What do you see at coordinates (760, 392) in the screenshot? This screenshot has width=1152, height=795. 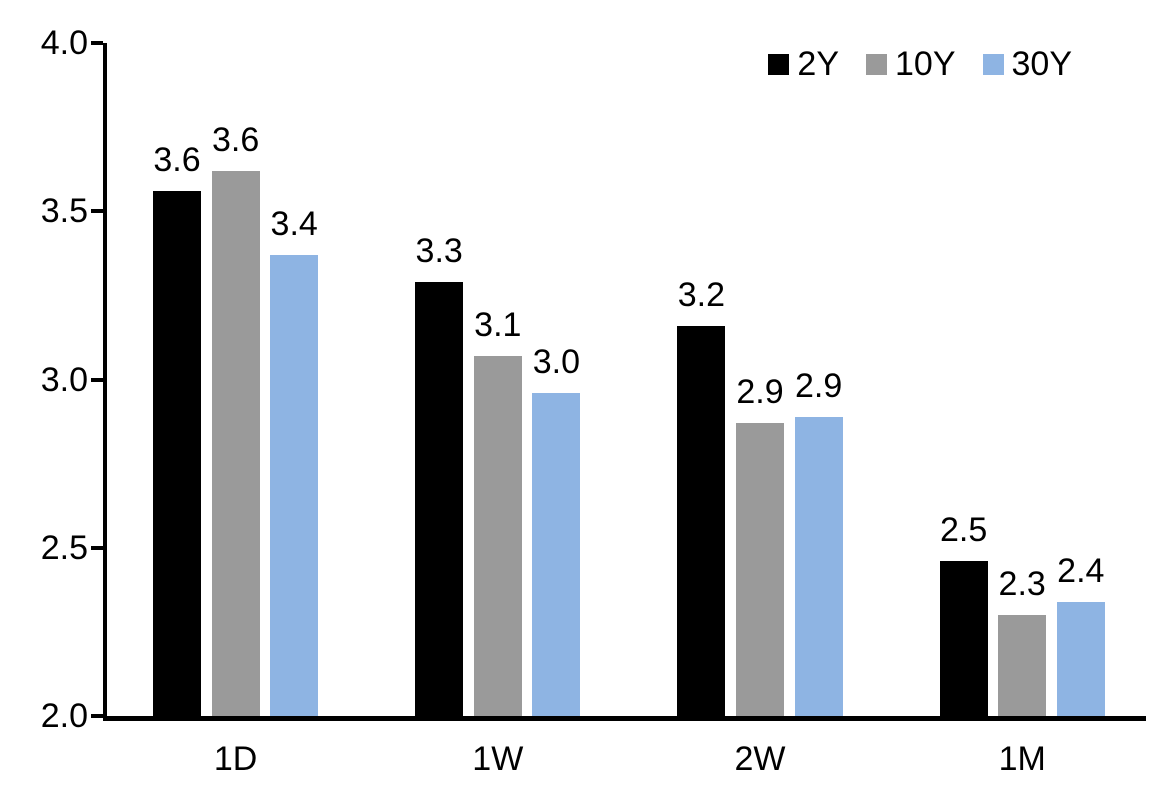 I see `data-label-2w-10y: 2.9` at bounding box center [760, 392].